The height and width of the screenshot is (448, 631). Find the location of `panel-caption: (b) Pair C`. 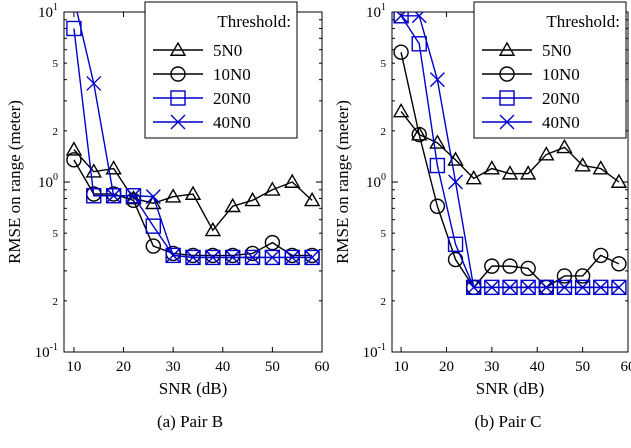

panel-caption: (b) Pair C is located at coordinates (507, 421).